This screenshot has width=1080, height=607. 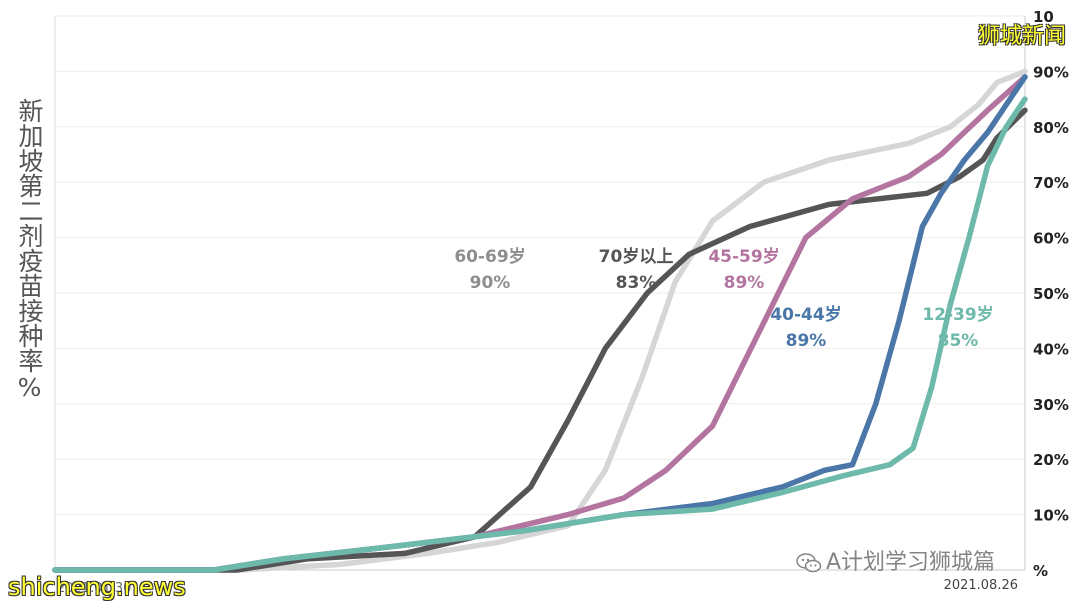 What do you see at coordinates (958, 328) in the screenshot?
I see `label-12-39: 12-39岁 85%` at bounding box center [958, 328].